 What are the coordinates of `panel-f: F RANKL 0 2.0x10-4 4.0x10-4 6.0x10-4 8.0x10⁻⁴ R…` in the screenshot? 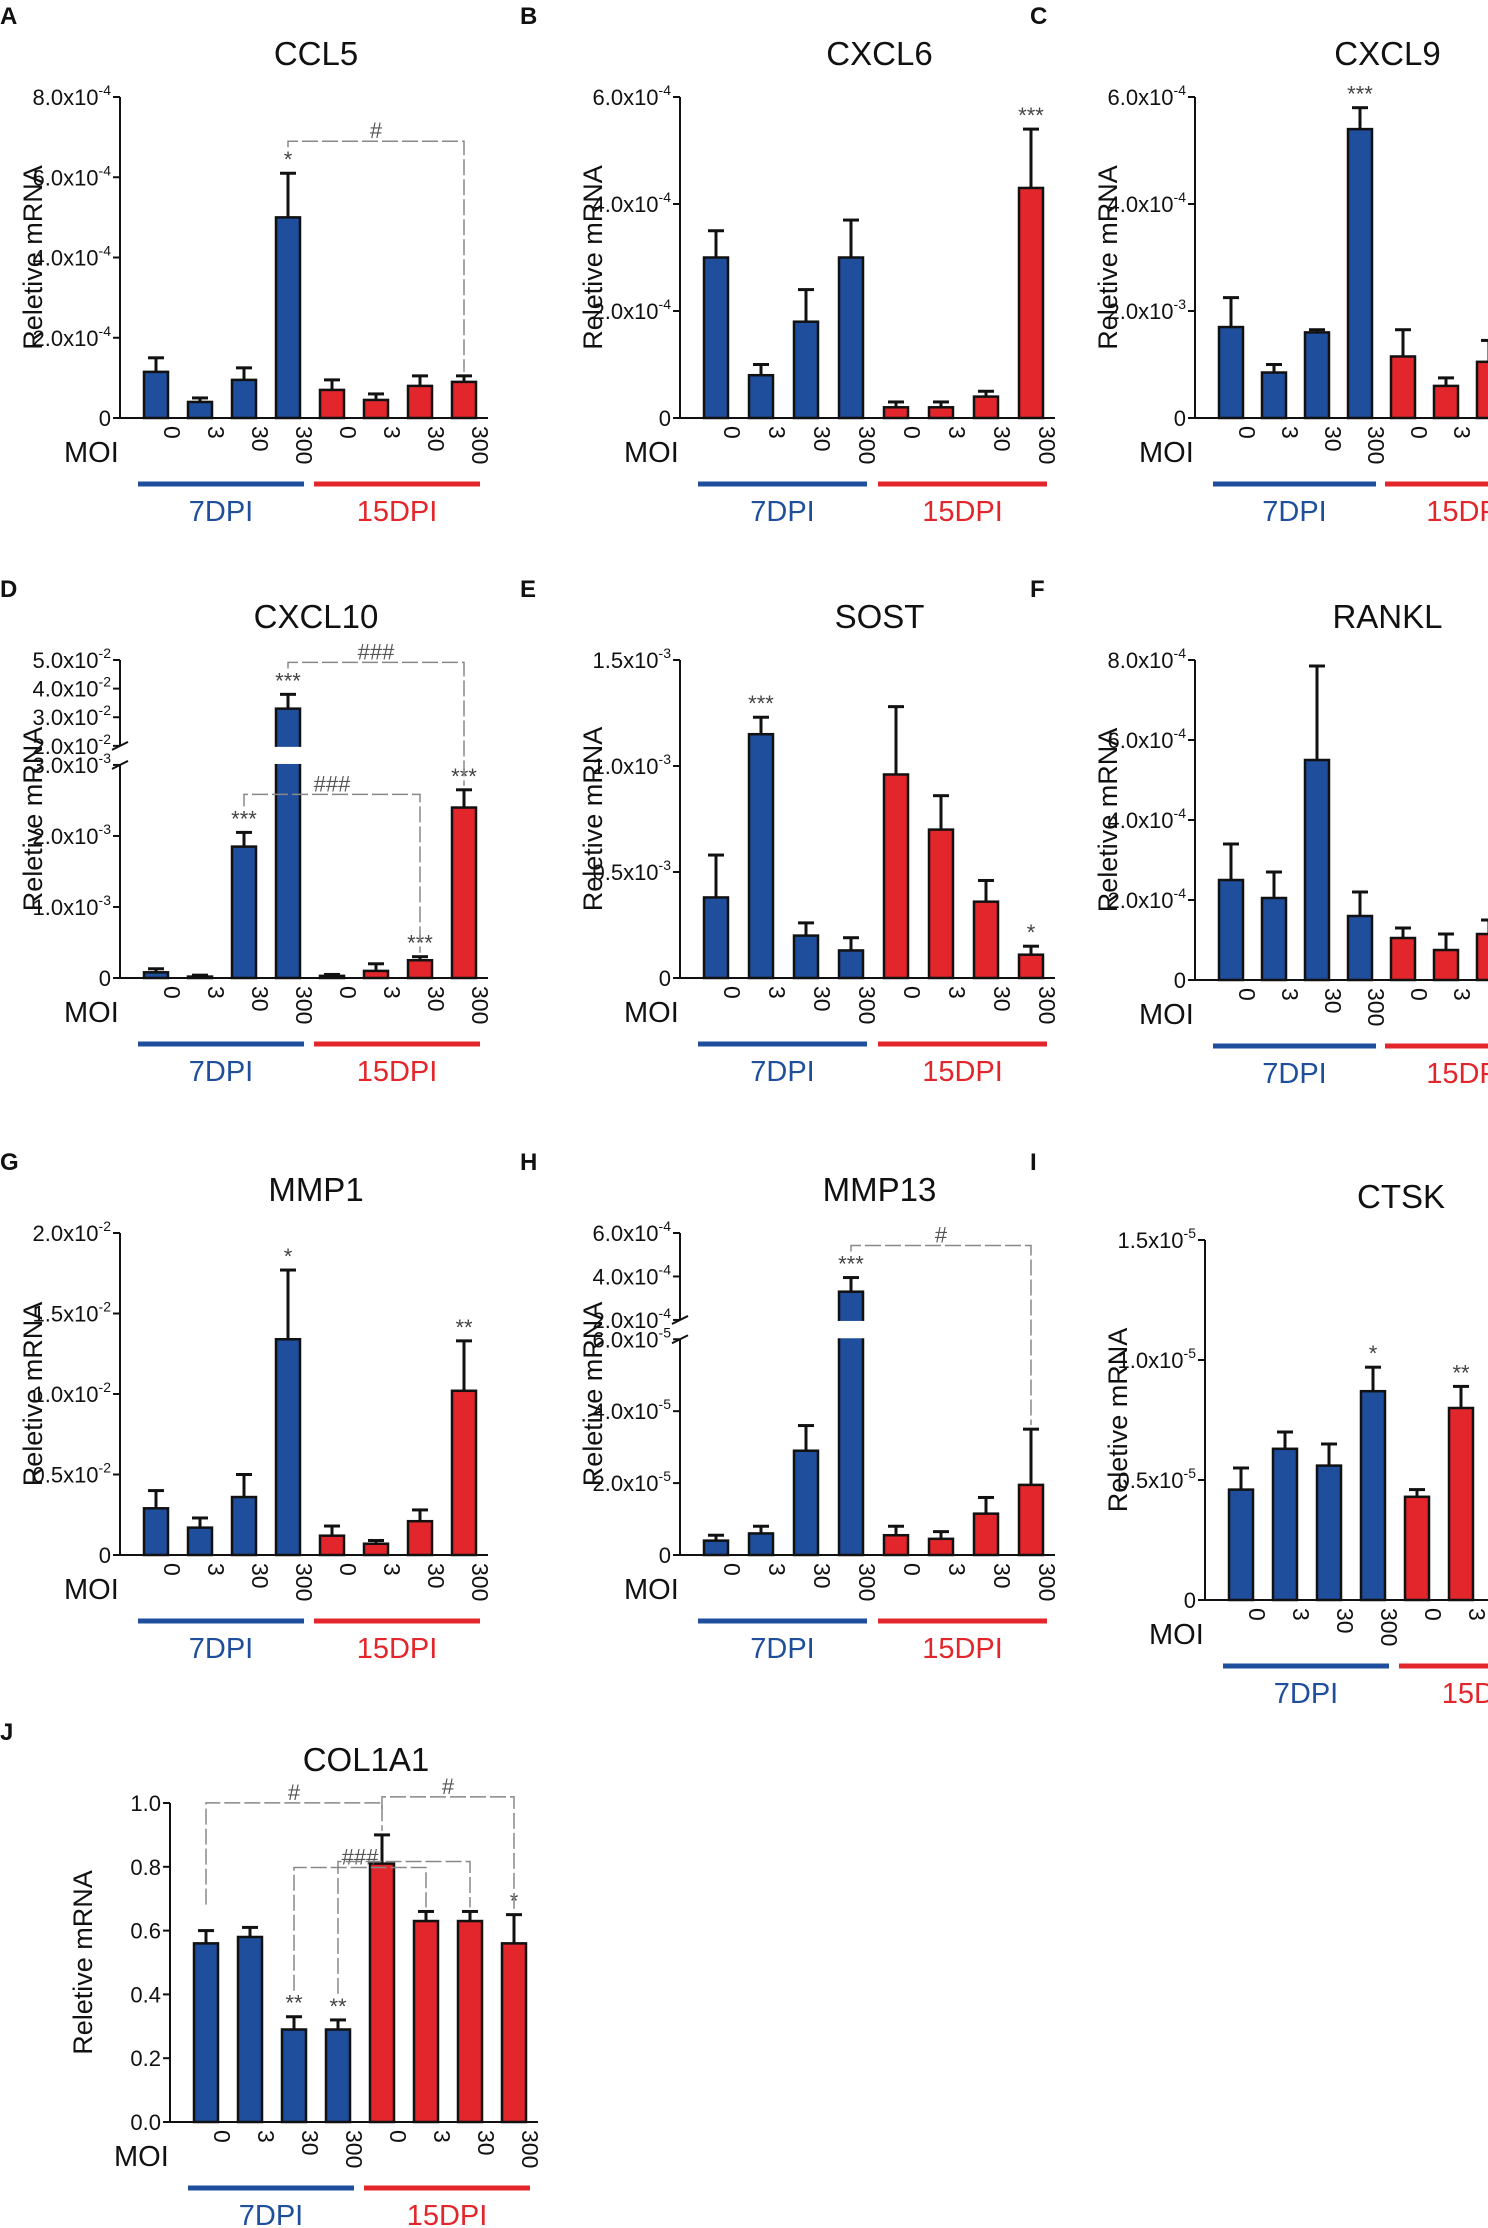 It's located at (1259, 833).